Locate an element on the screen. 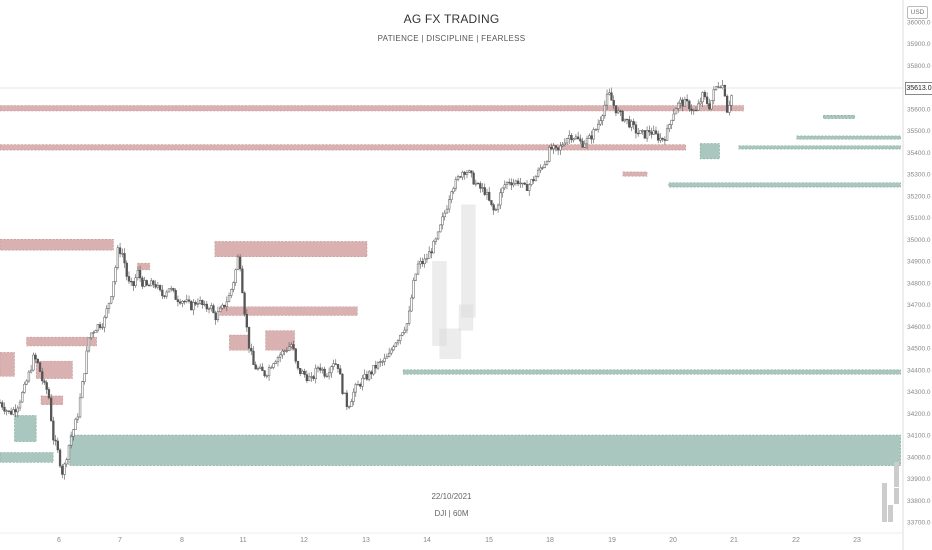 The width and height of the screenshot is (932, 550). price-tick-label: 34500.0 is located at coordinates (919, 349).